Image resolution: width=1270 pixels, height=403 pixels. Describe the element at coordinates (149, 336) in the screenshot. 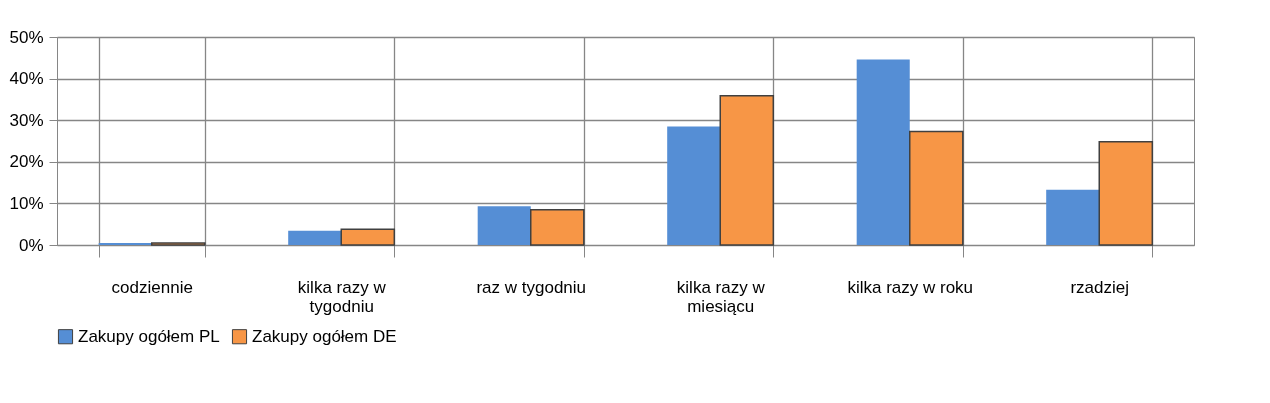

I see `legend-label: Zakupy ogółem PL` at that location.